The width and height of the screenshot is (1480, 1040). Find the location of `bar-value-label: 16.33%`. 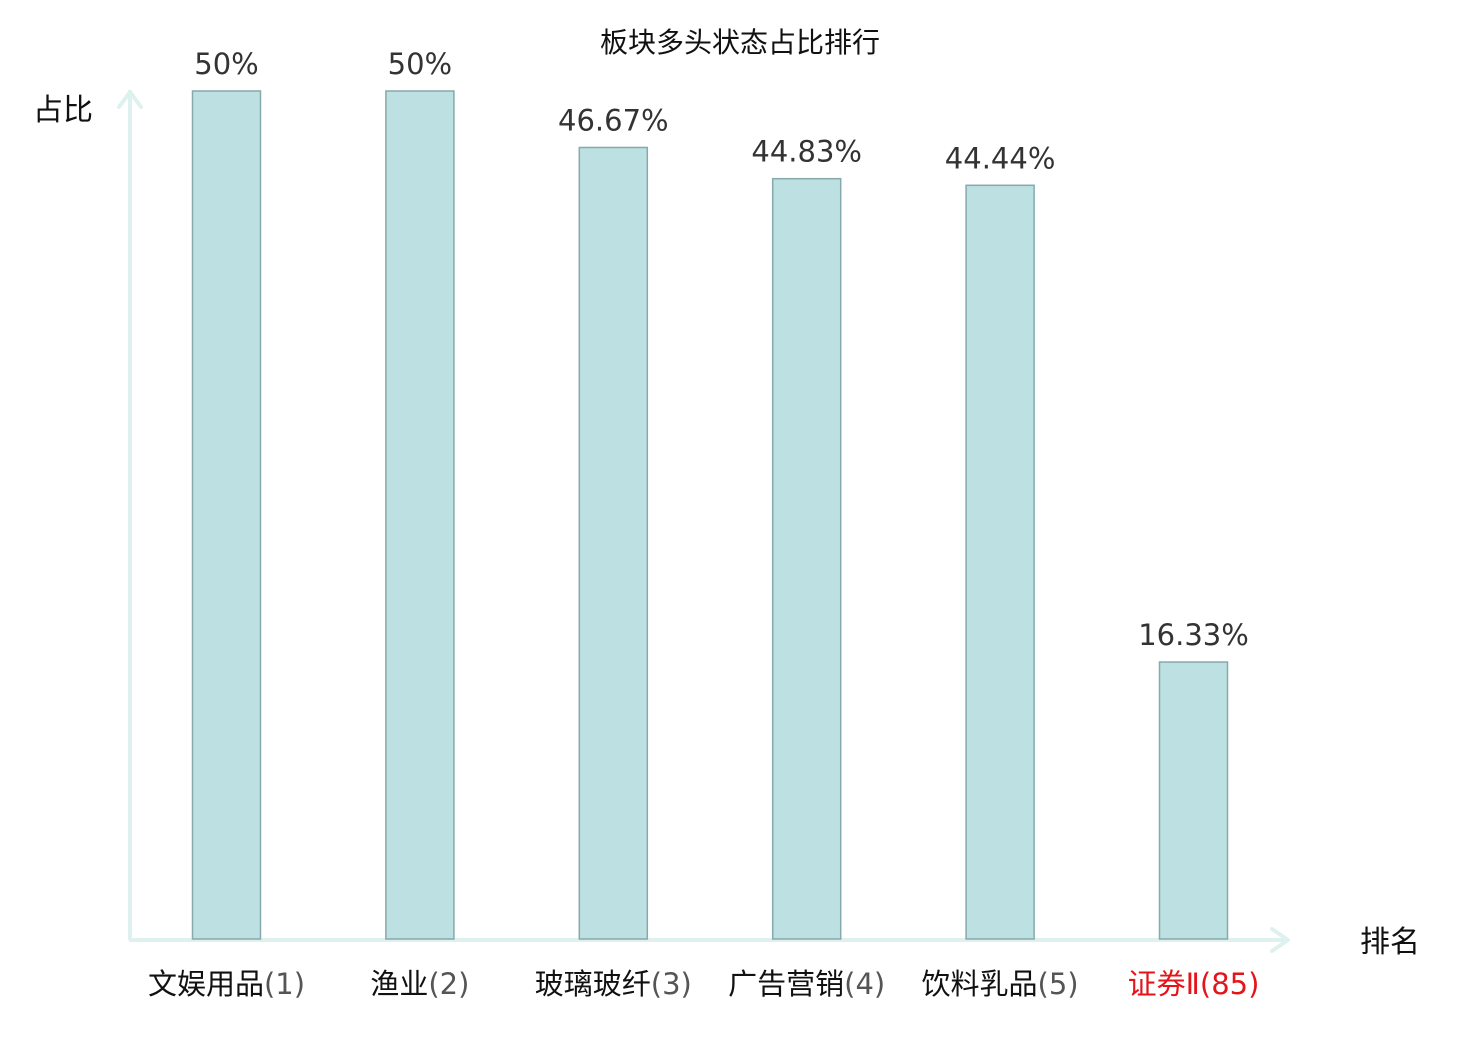

bar-value-label: 16.33% is located at coordinates (1193, 635).